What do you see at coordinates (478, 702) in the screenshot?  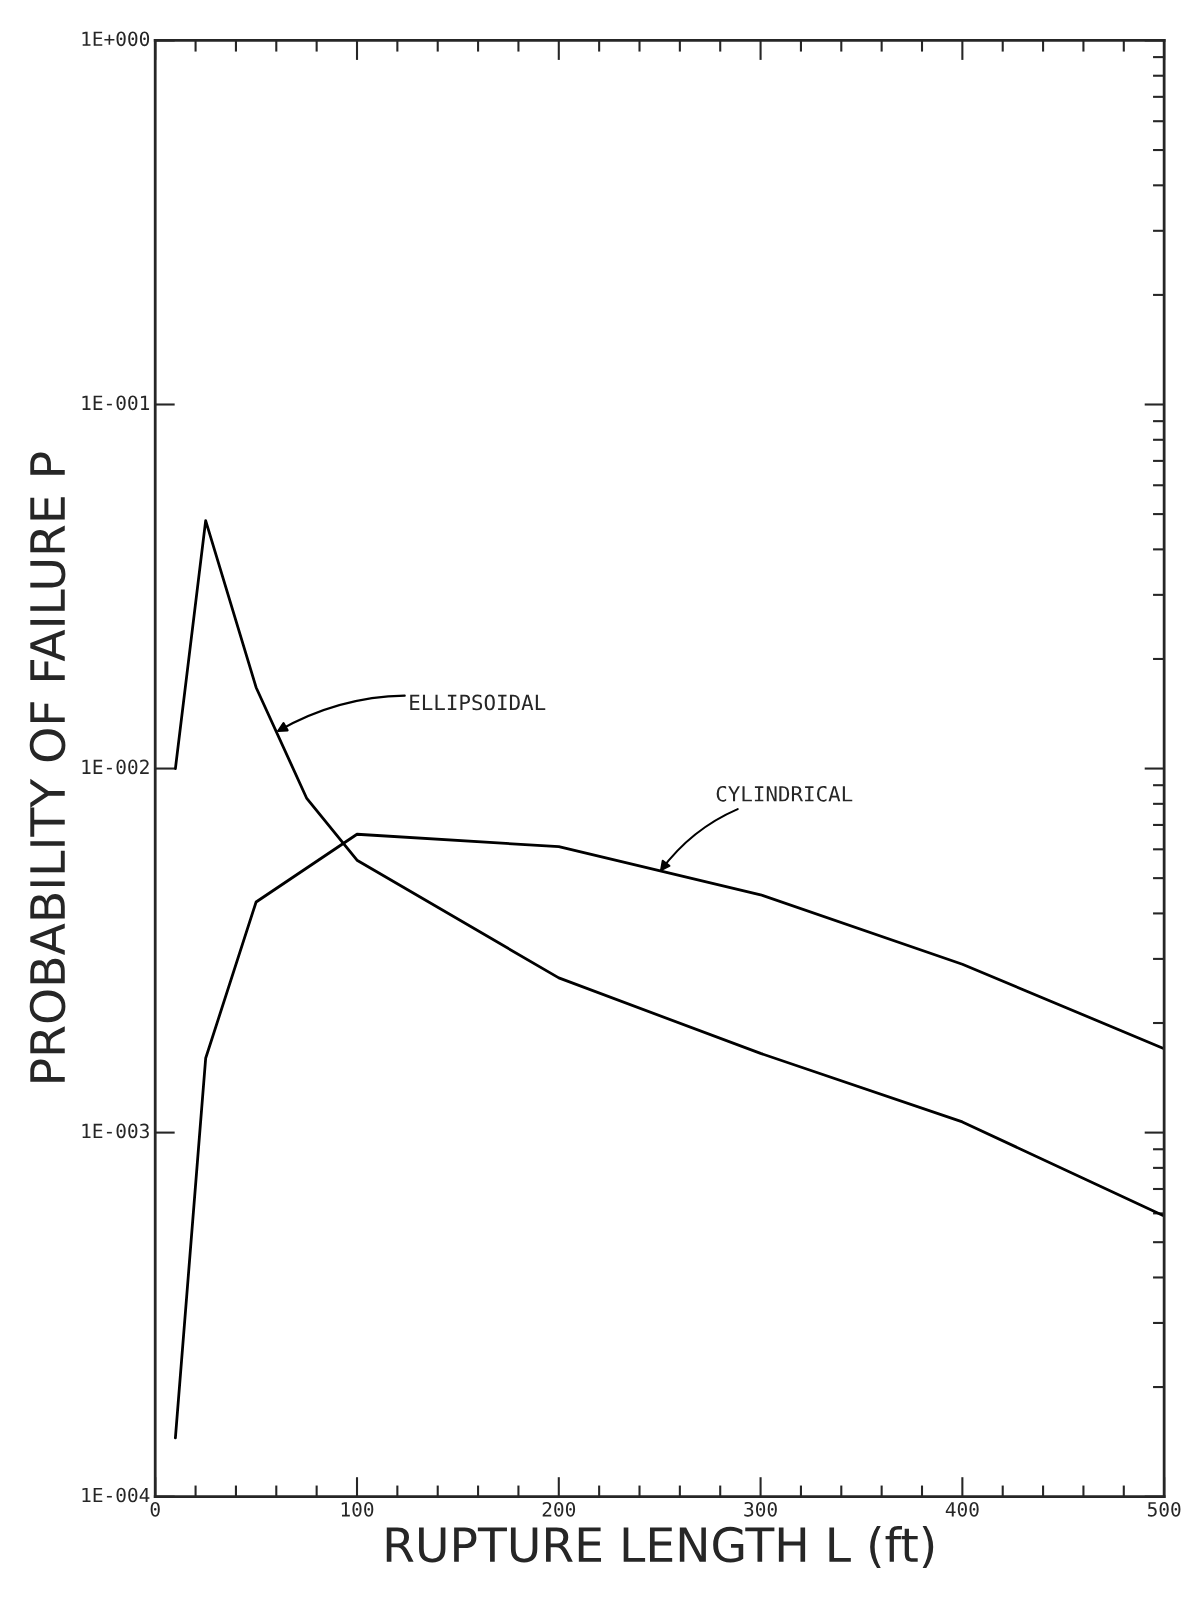 I see `annotation: ELLIPSOIDAL` at bounding box center [478, 702].